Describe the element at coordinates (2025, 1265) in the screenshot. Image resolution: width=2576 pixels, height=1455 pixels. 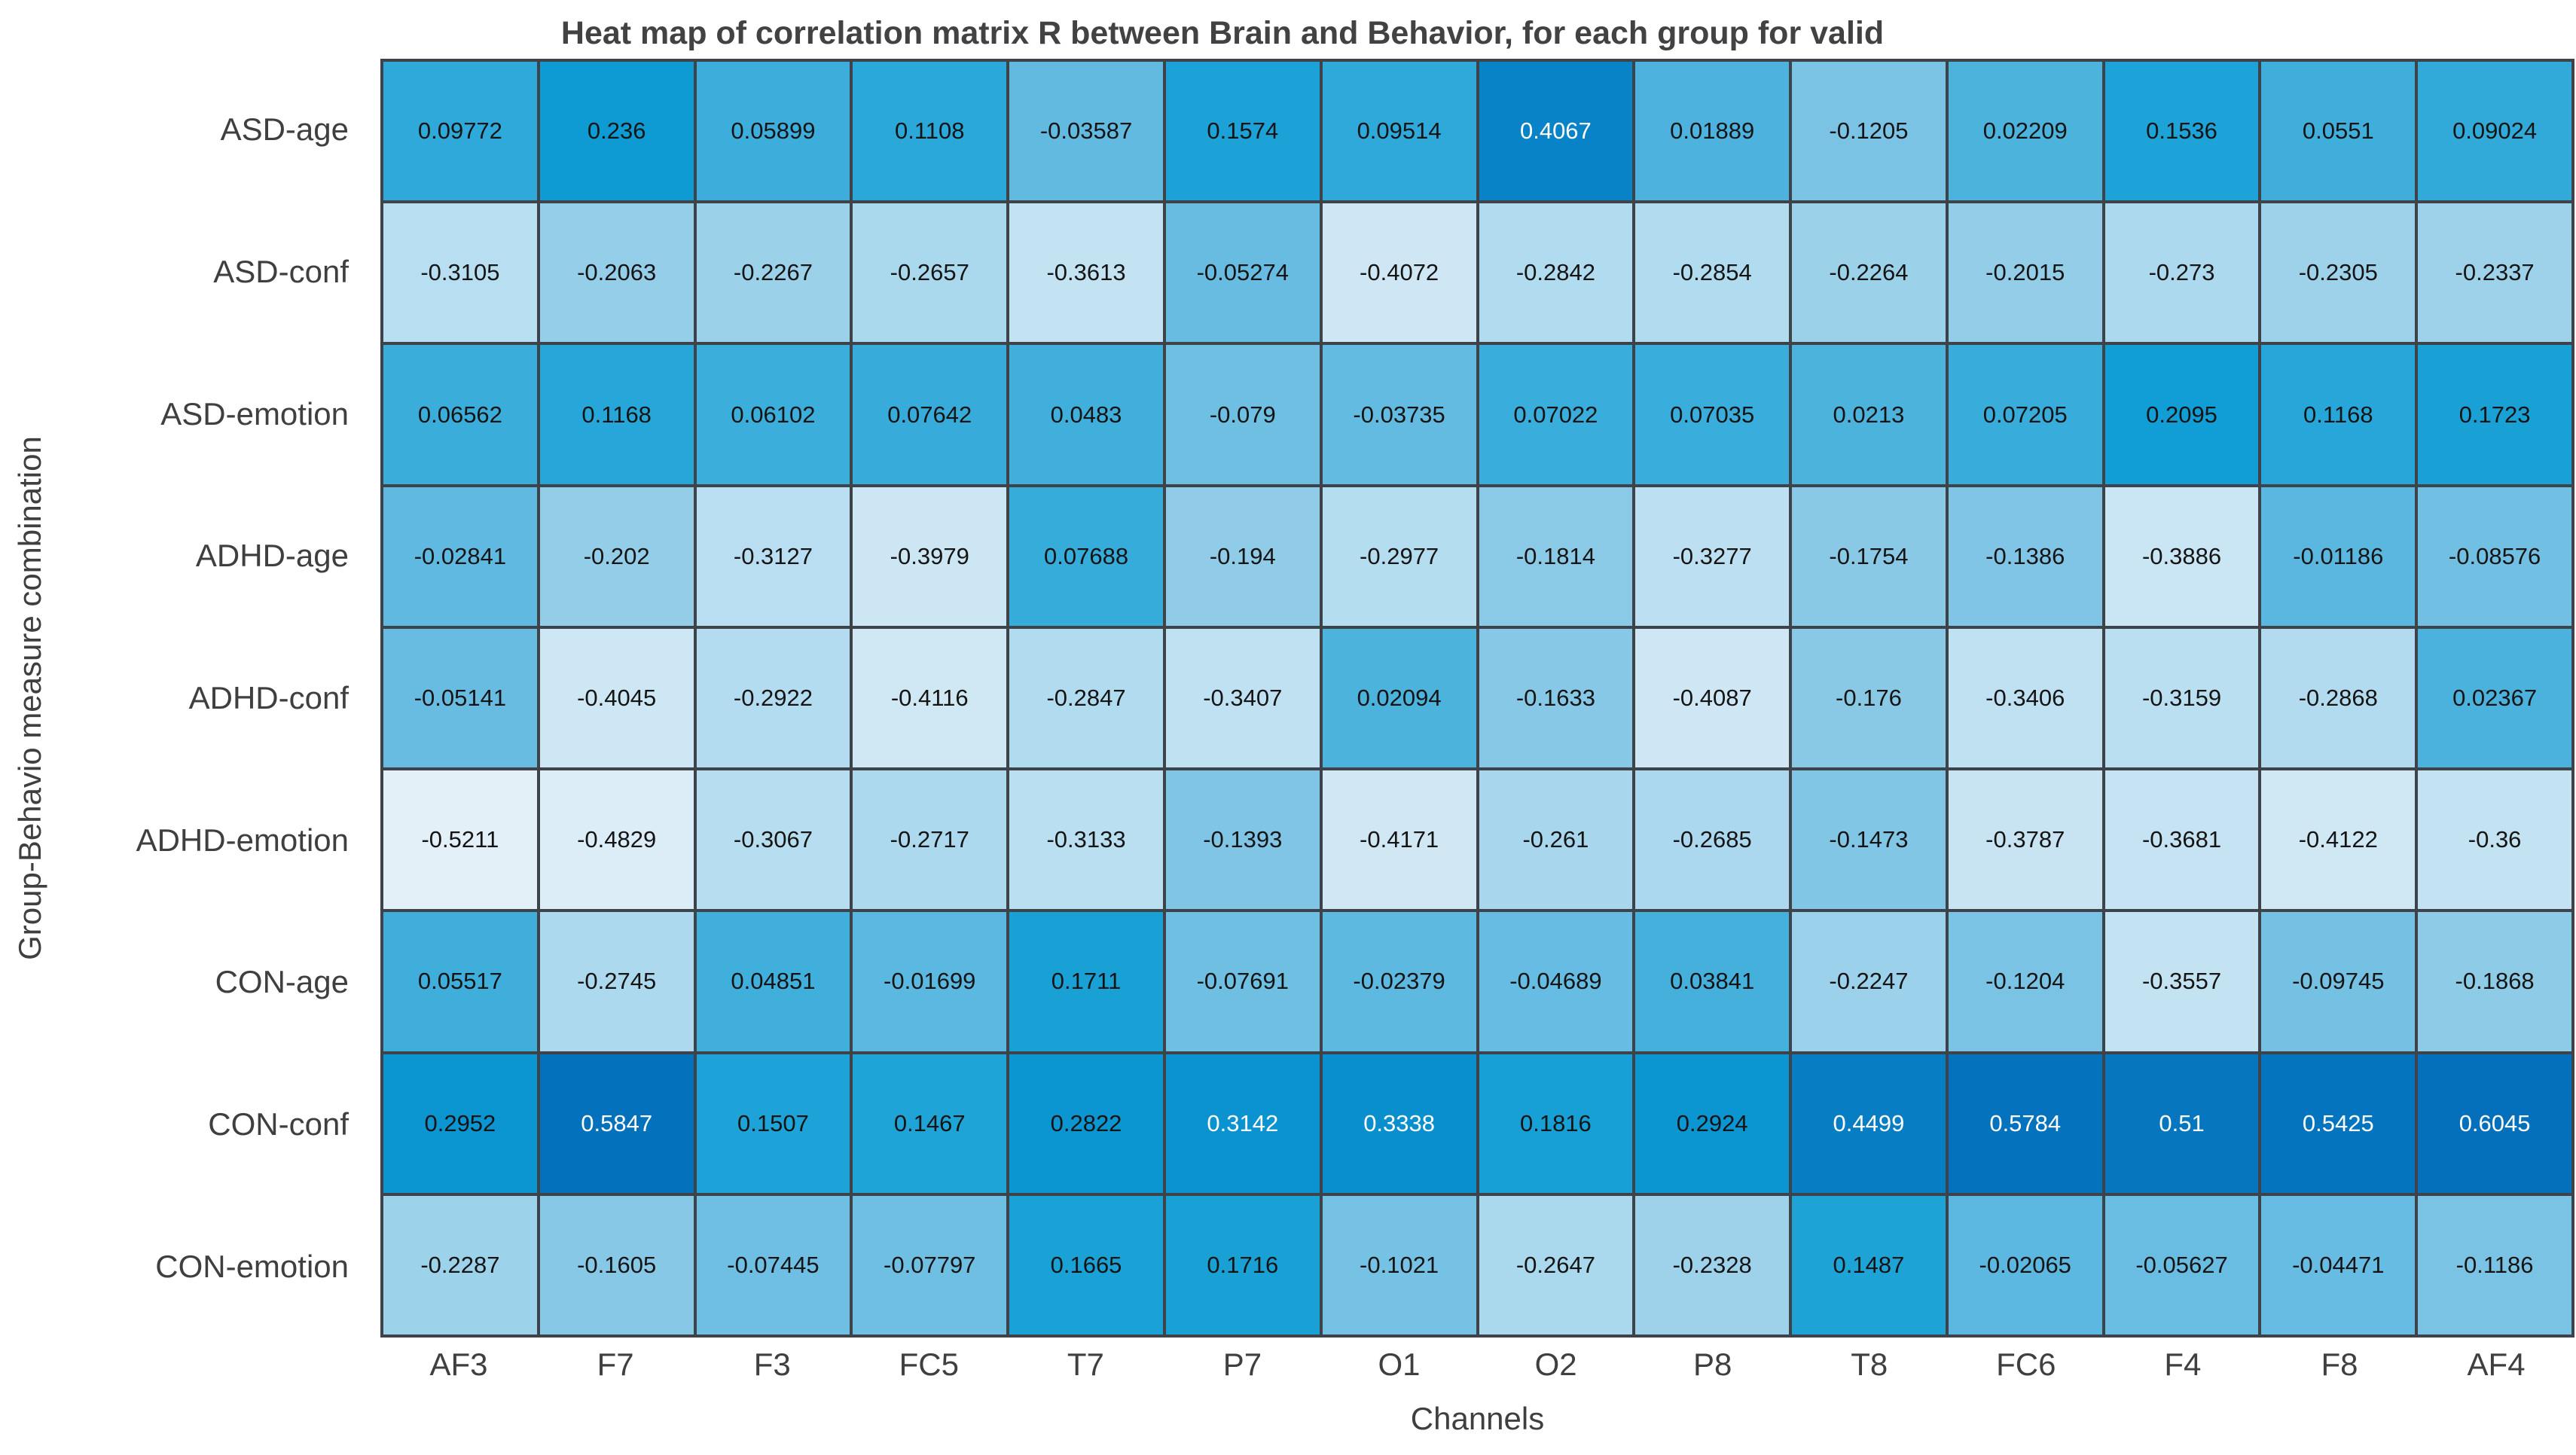
I see `heatmap-cell: -0.02065` at that location.